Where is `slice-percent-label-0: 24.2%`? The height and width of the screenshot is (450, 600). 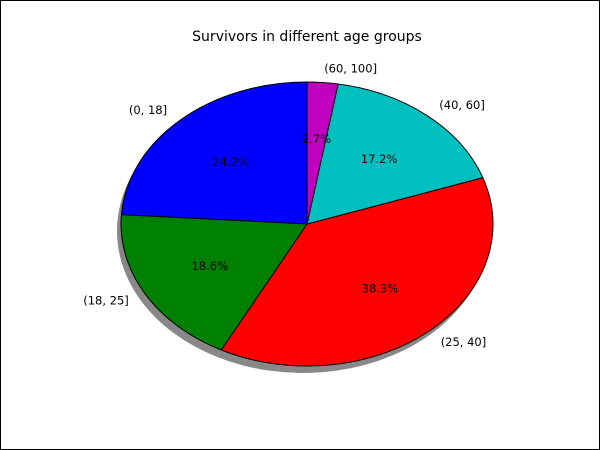 slice-percent-label-0: 24.2% is located at coordinates (230, 162).